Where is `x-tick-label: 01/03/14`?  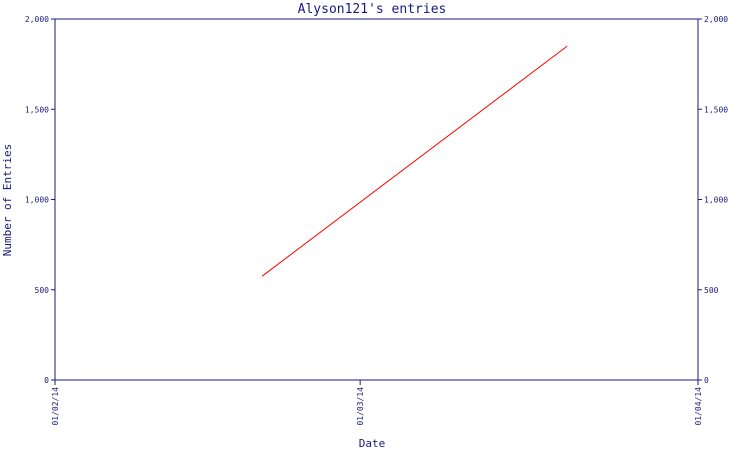 x-tick-label: 01/03/14 is located at coordinates (360, 406).